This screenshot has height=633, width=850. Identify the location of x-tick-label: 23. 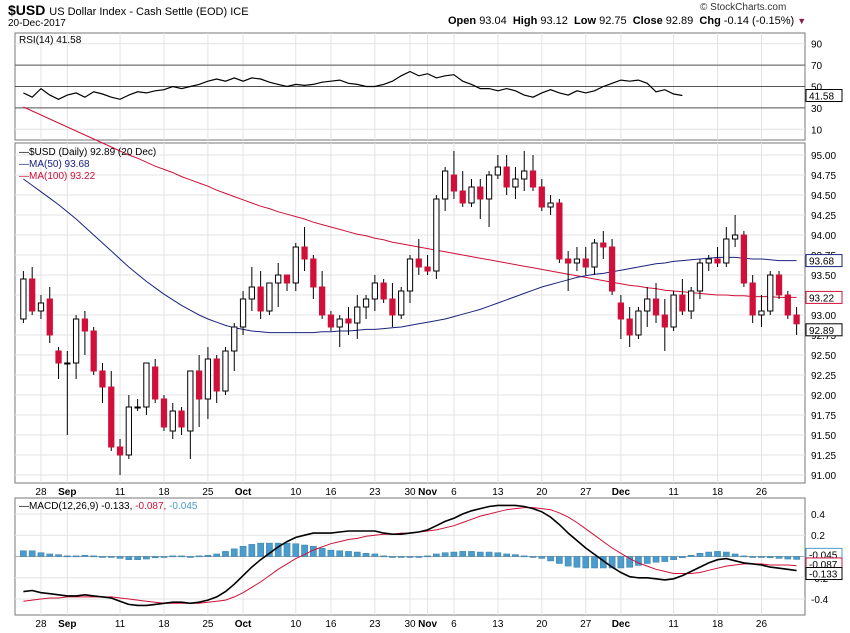
(375, 624).